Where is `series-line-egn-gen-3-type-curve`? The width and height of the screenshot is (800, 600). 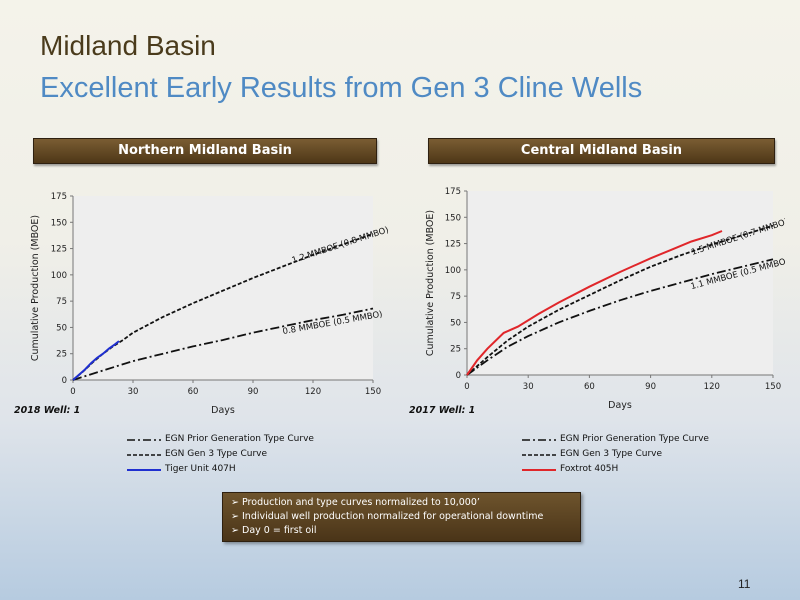 series-line-egn-gen-3-type-curve is located at coordinates (620, 300).